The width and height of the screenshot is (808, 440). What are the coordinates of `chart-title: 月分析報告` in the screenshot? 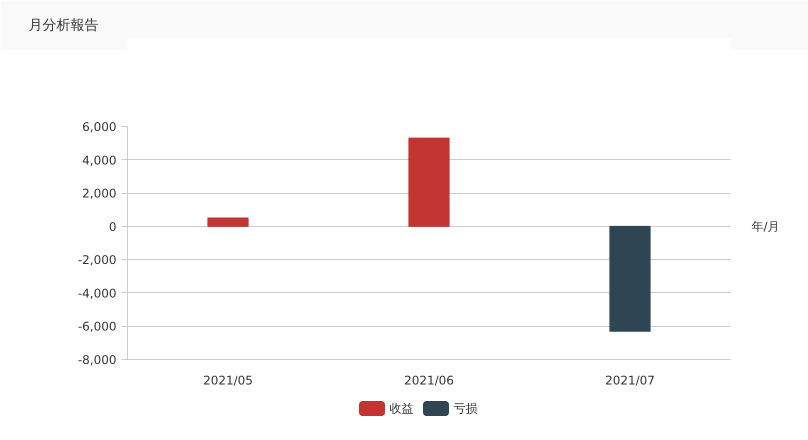 It's located at (63, 26).